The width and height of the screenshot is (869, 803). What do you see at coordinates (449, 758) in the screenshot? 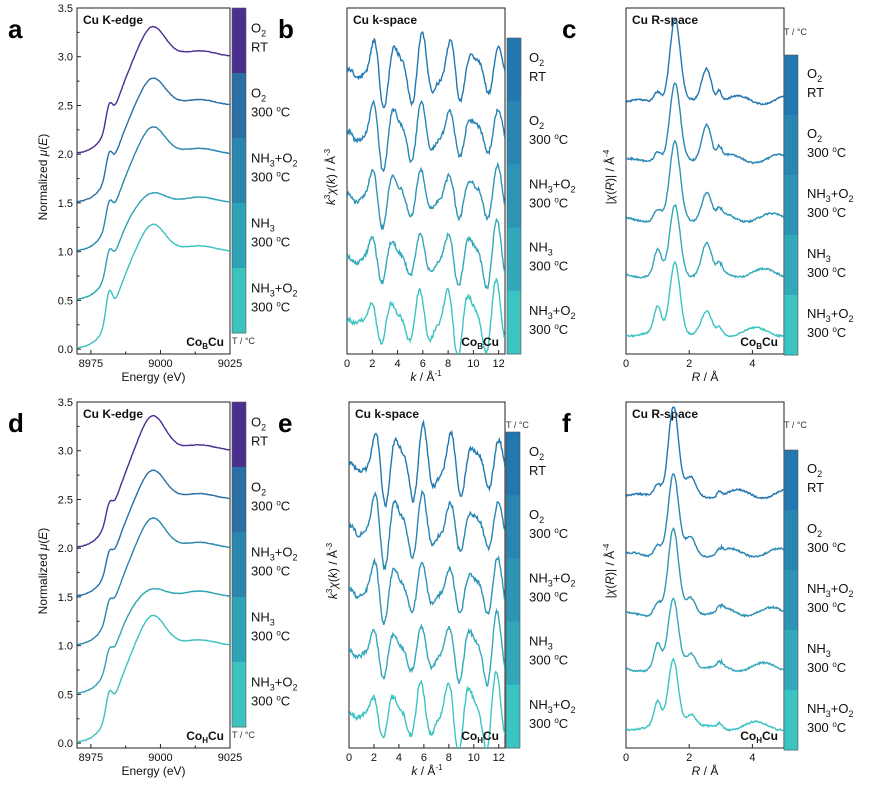
I see `x-tick-label: 8` at bounding box center [449, 758].